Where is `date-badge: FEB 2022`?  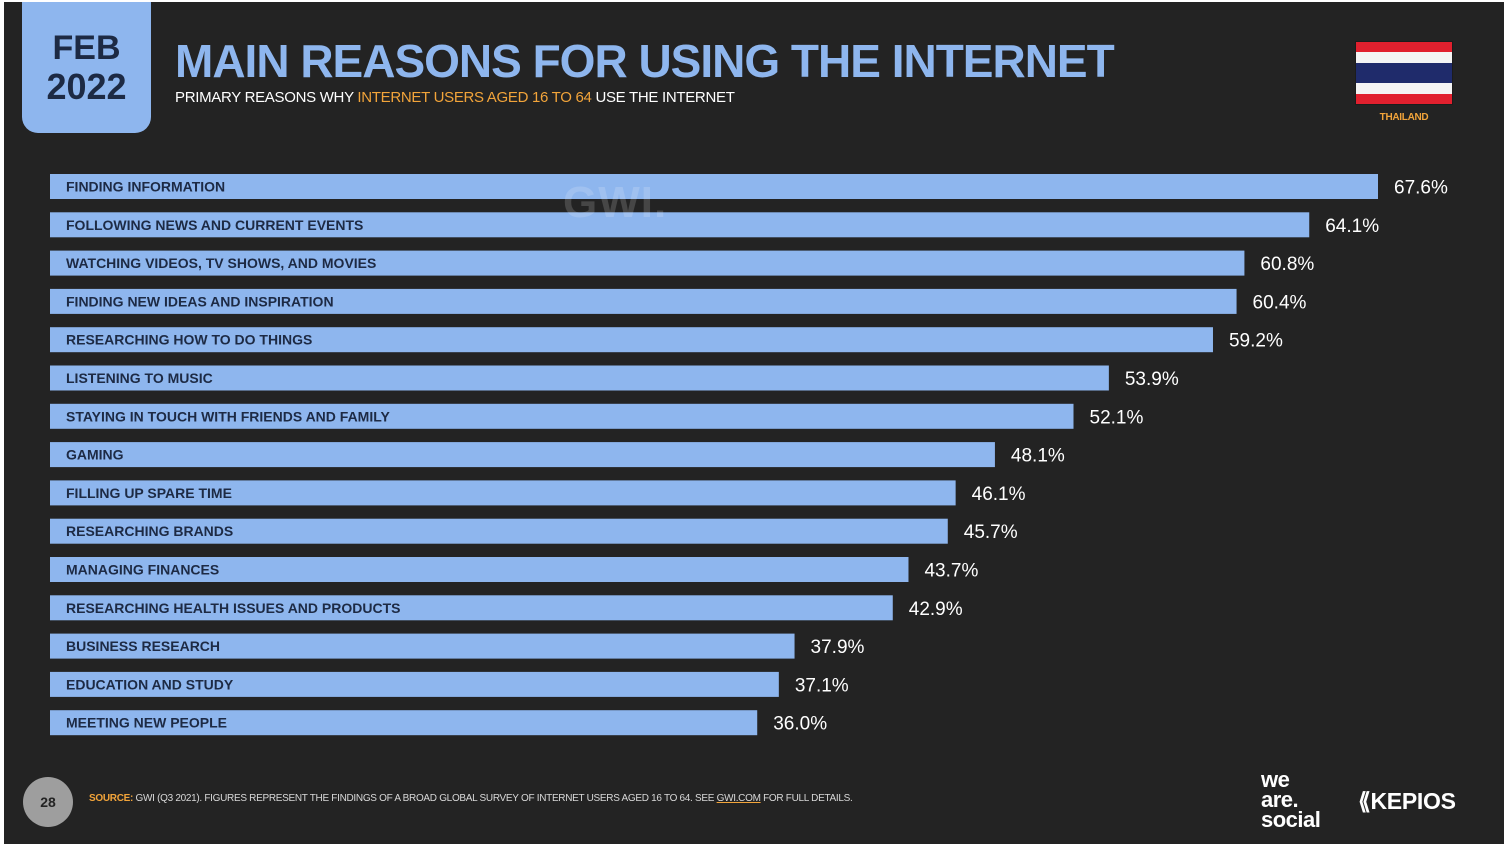
date-badge: FEB 2022 is located at coordinates (86, 67).